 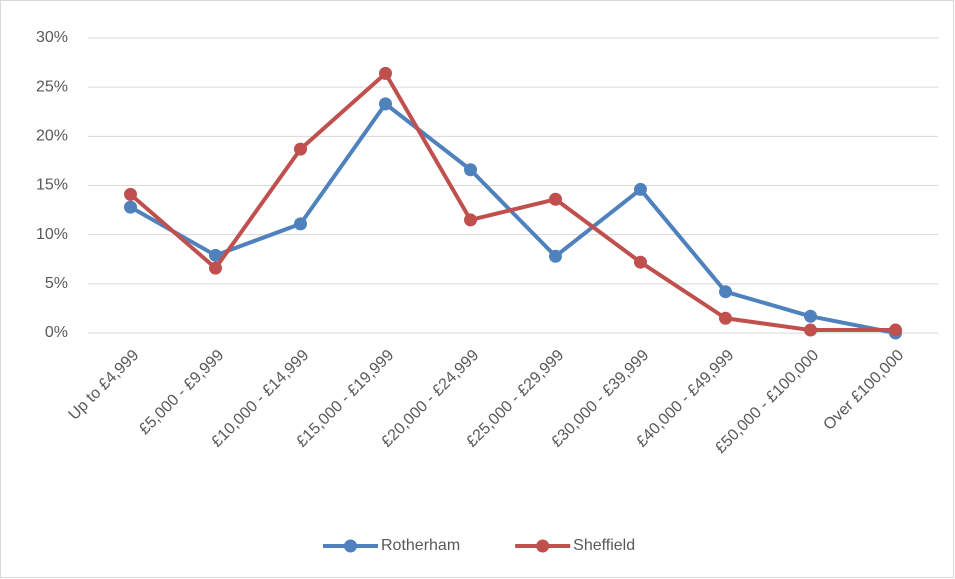 What do you see at coordinates (420, 545) in the screenshot?
I see `legend-label: Rotherham` at bounding box center [420, 545].